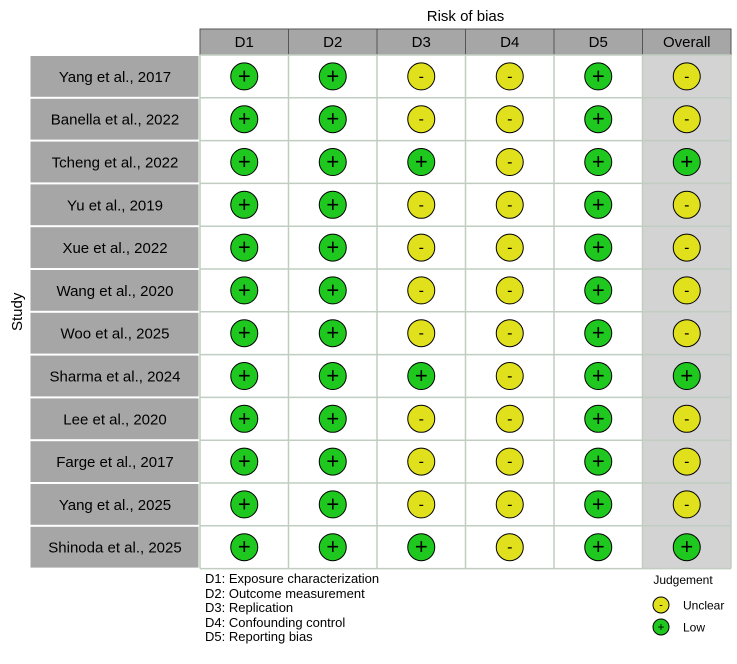  I want to click on legend-symbol-glyph: +, so click(660, 627).